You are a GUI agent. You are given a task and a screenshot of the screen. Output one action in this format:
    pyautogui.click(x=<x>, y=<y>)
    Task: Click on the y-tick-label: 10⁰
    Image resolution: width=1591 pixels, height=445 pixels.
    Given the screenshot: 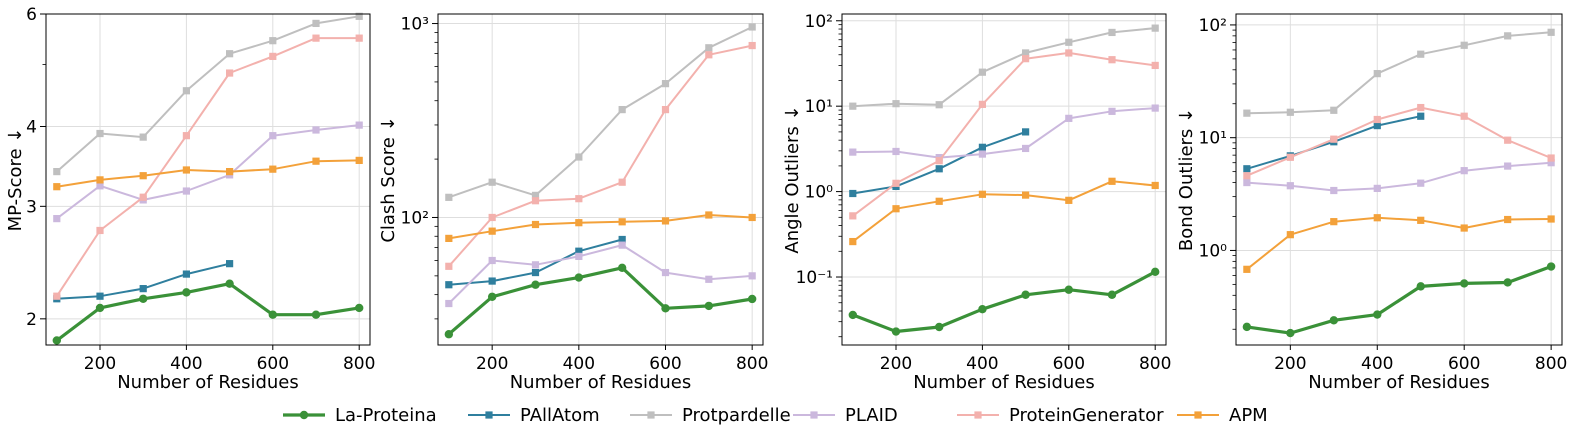 What is the action you would take?
    pyautogui.click(x=819, y=193)
    